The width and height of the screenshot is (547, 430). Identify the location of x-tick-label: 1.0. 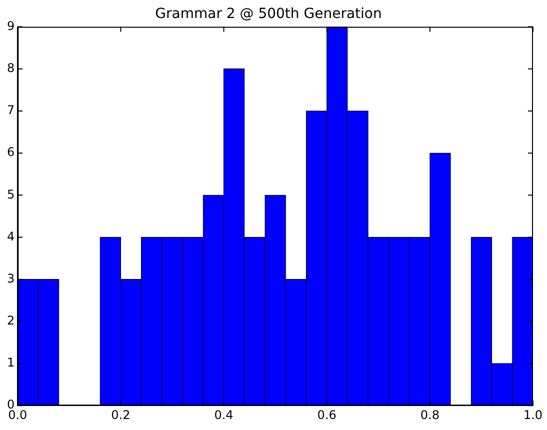
(533, 415).